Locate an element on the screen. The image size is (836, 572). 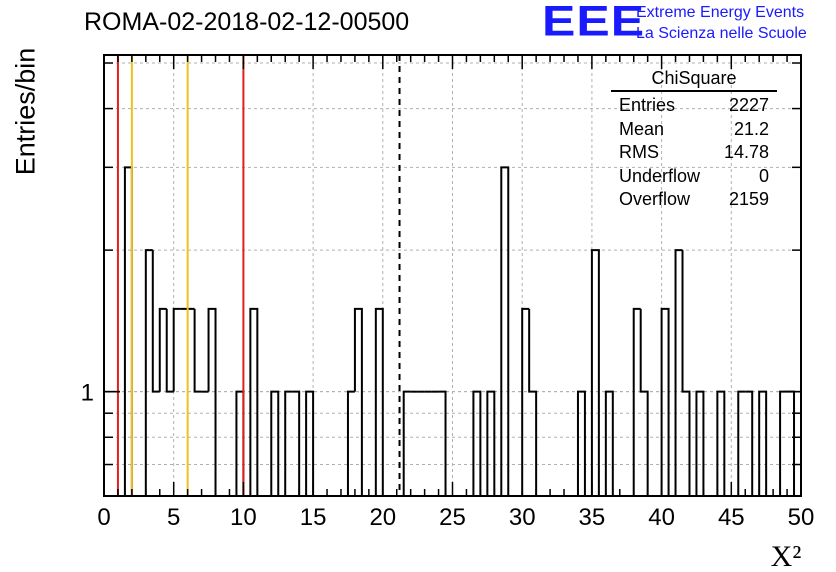
x-tick-label: 25 is located at coordinates (452, 517).